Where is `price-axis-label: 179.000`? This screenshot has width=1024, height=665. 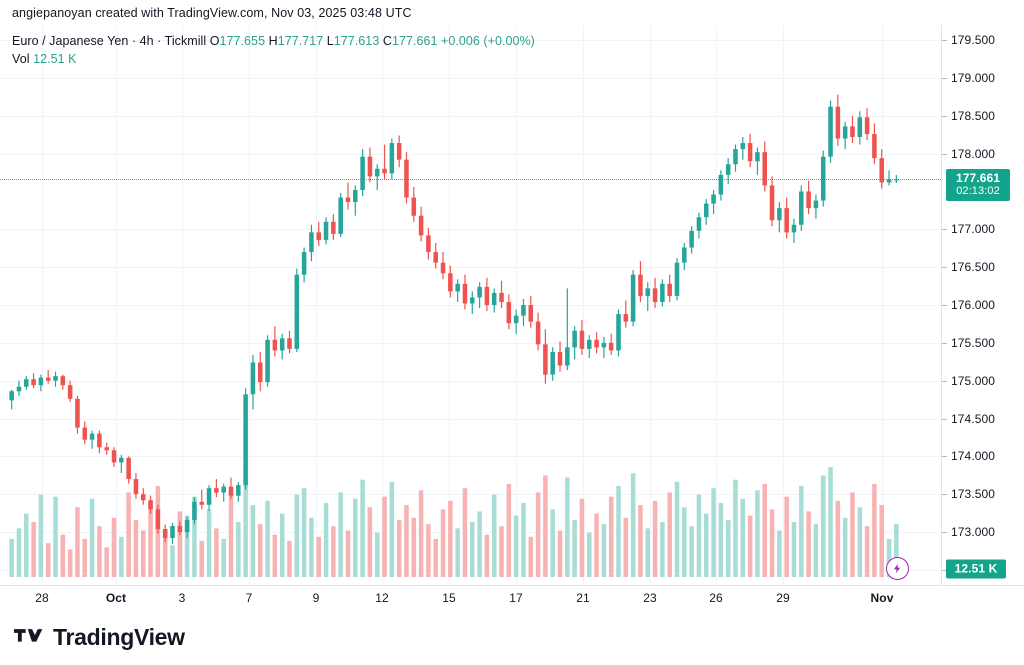 price-axis-label: 179.000 is located at coordinates (973, 77).